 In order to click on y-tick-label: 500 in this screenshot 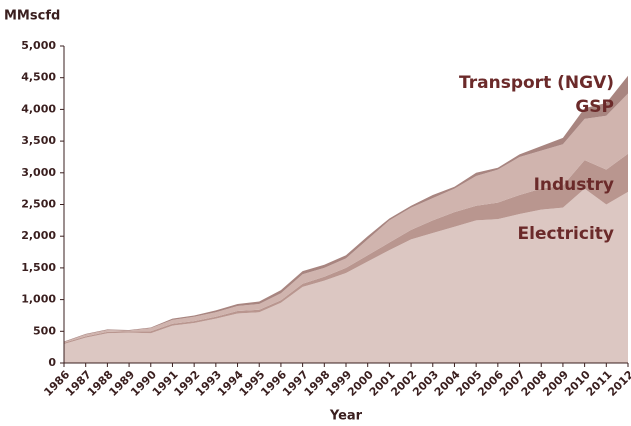, I will do `click(44, 330)`.